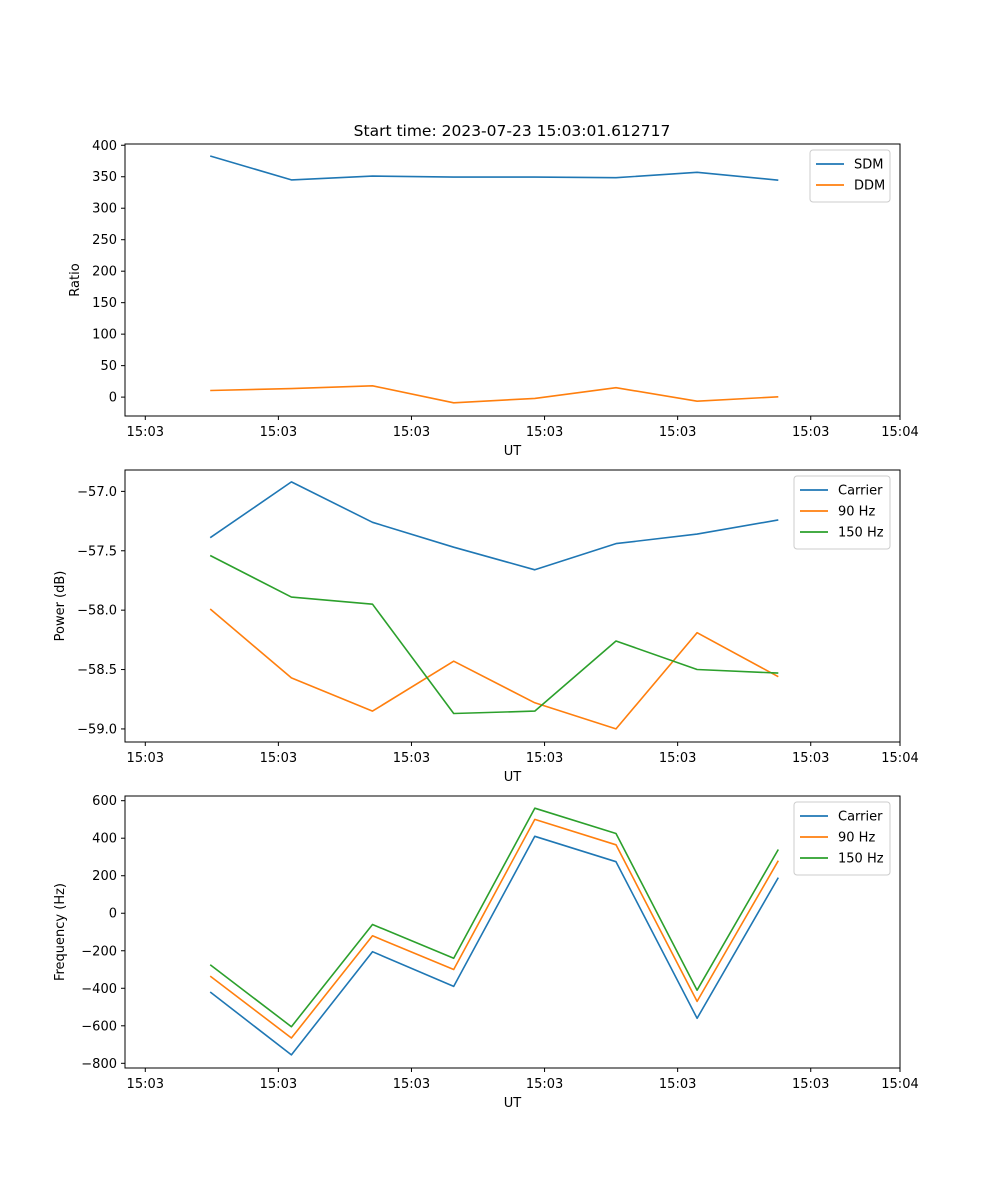  What do you see at coordinates (99, 951) in the screenshot?
I see `y-tick-label: −200` at bounding box center [99, 951].